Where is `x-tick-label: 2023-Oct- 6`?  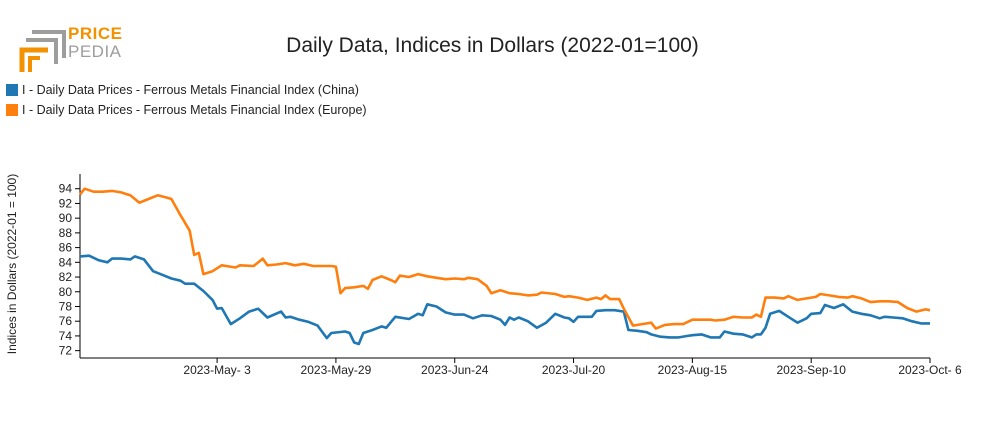 x-tick-label: 2023-Oct- 6 is located at coordinates (930, 370).